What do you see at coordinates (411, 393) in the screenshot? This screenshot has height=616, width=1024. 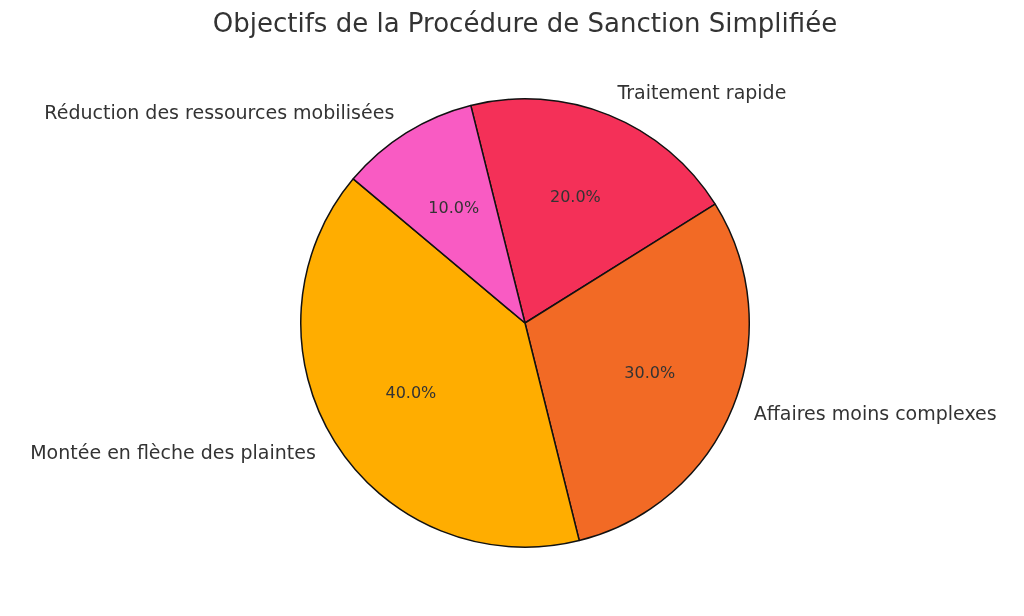 I see `data-label: 40.0%` at bounding box center [411, 393].